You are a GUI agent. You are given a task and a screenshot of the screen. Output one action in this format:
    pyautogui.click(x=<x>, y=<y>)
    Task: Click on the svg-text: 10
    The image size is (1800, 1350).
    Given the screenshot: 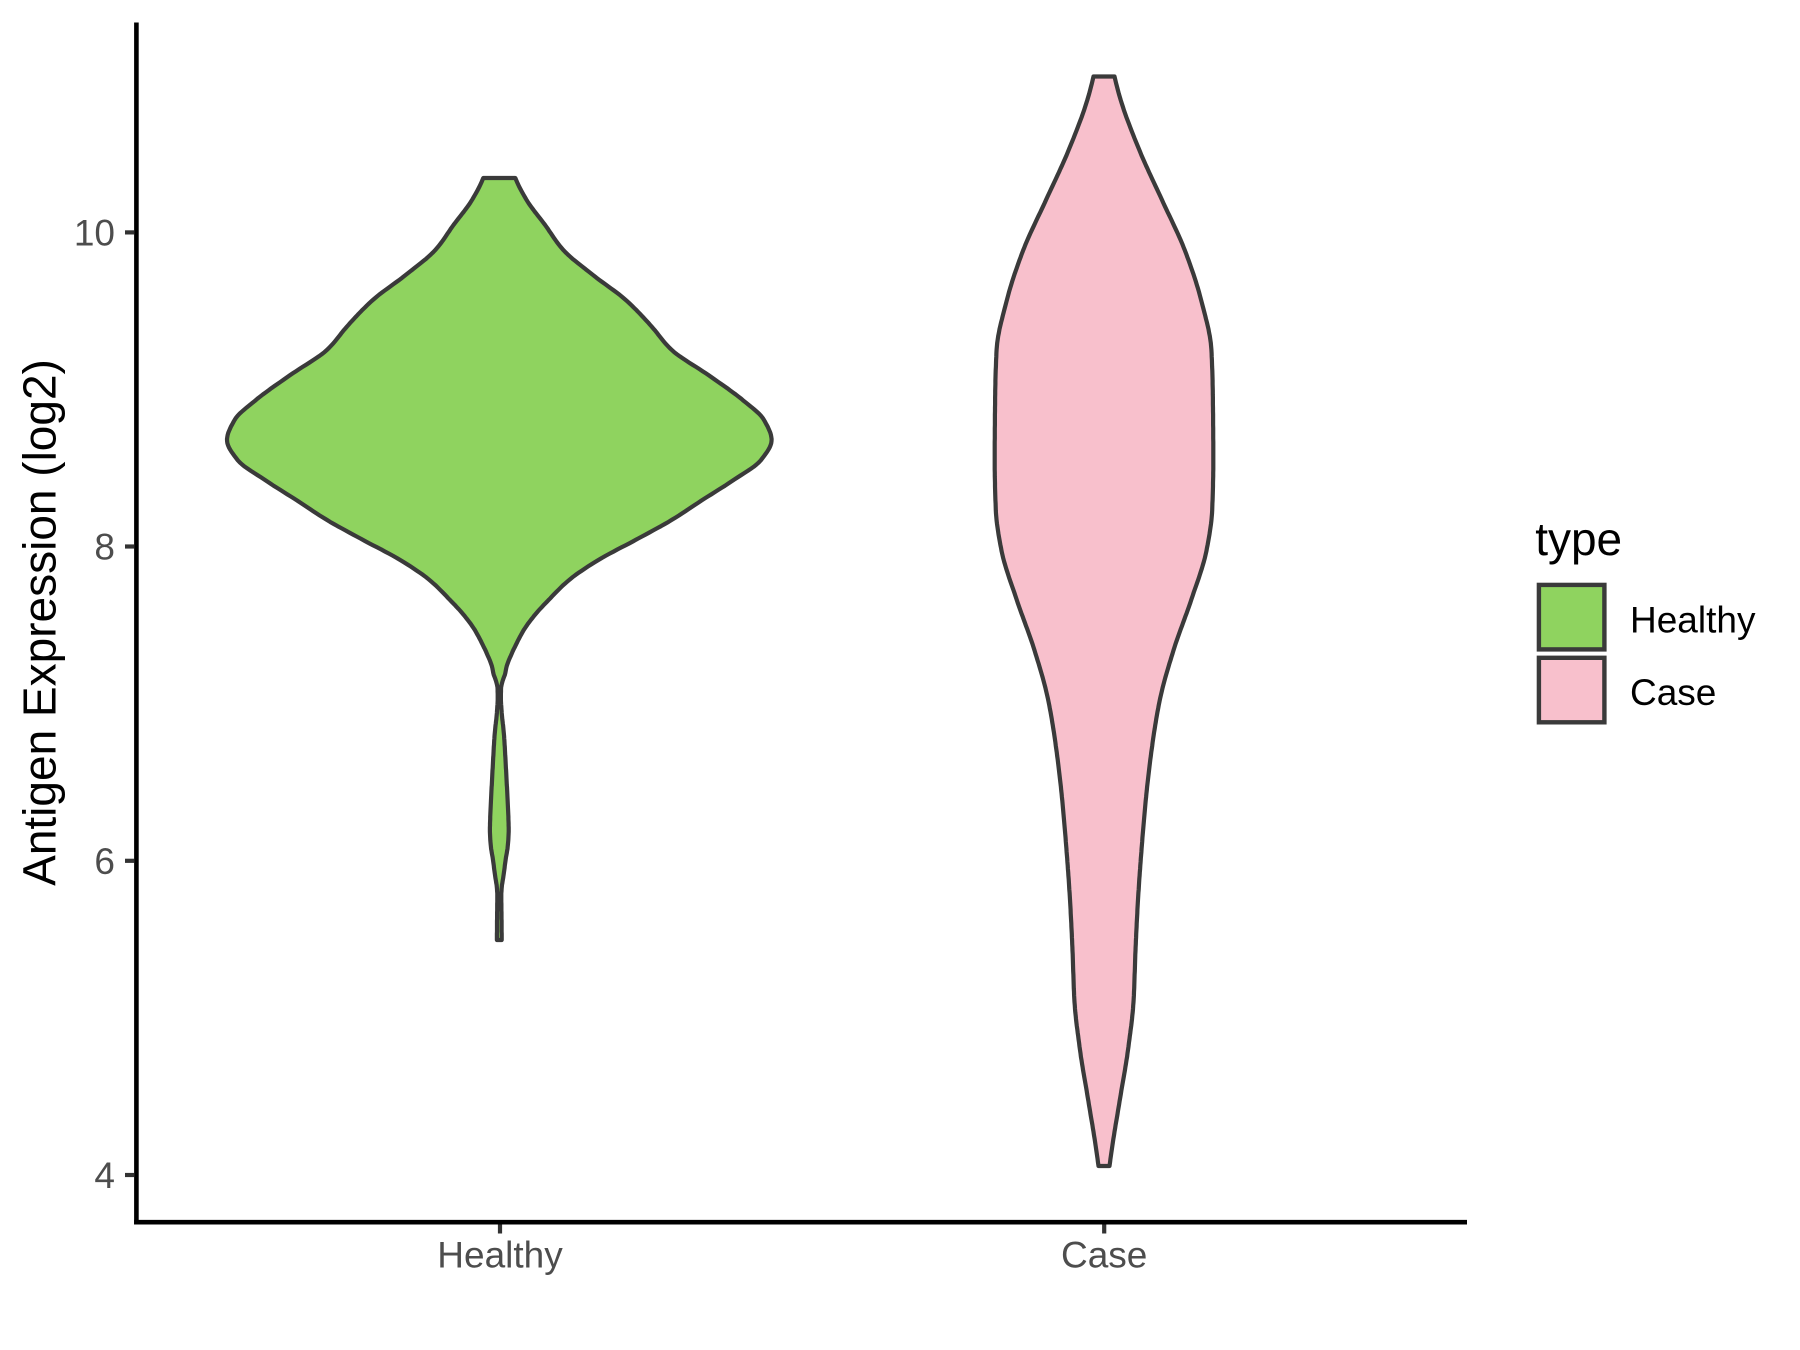 What is the action you would take?
    pyautogui.click(x=94, y=233)
    